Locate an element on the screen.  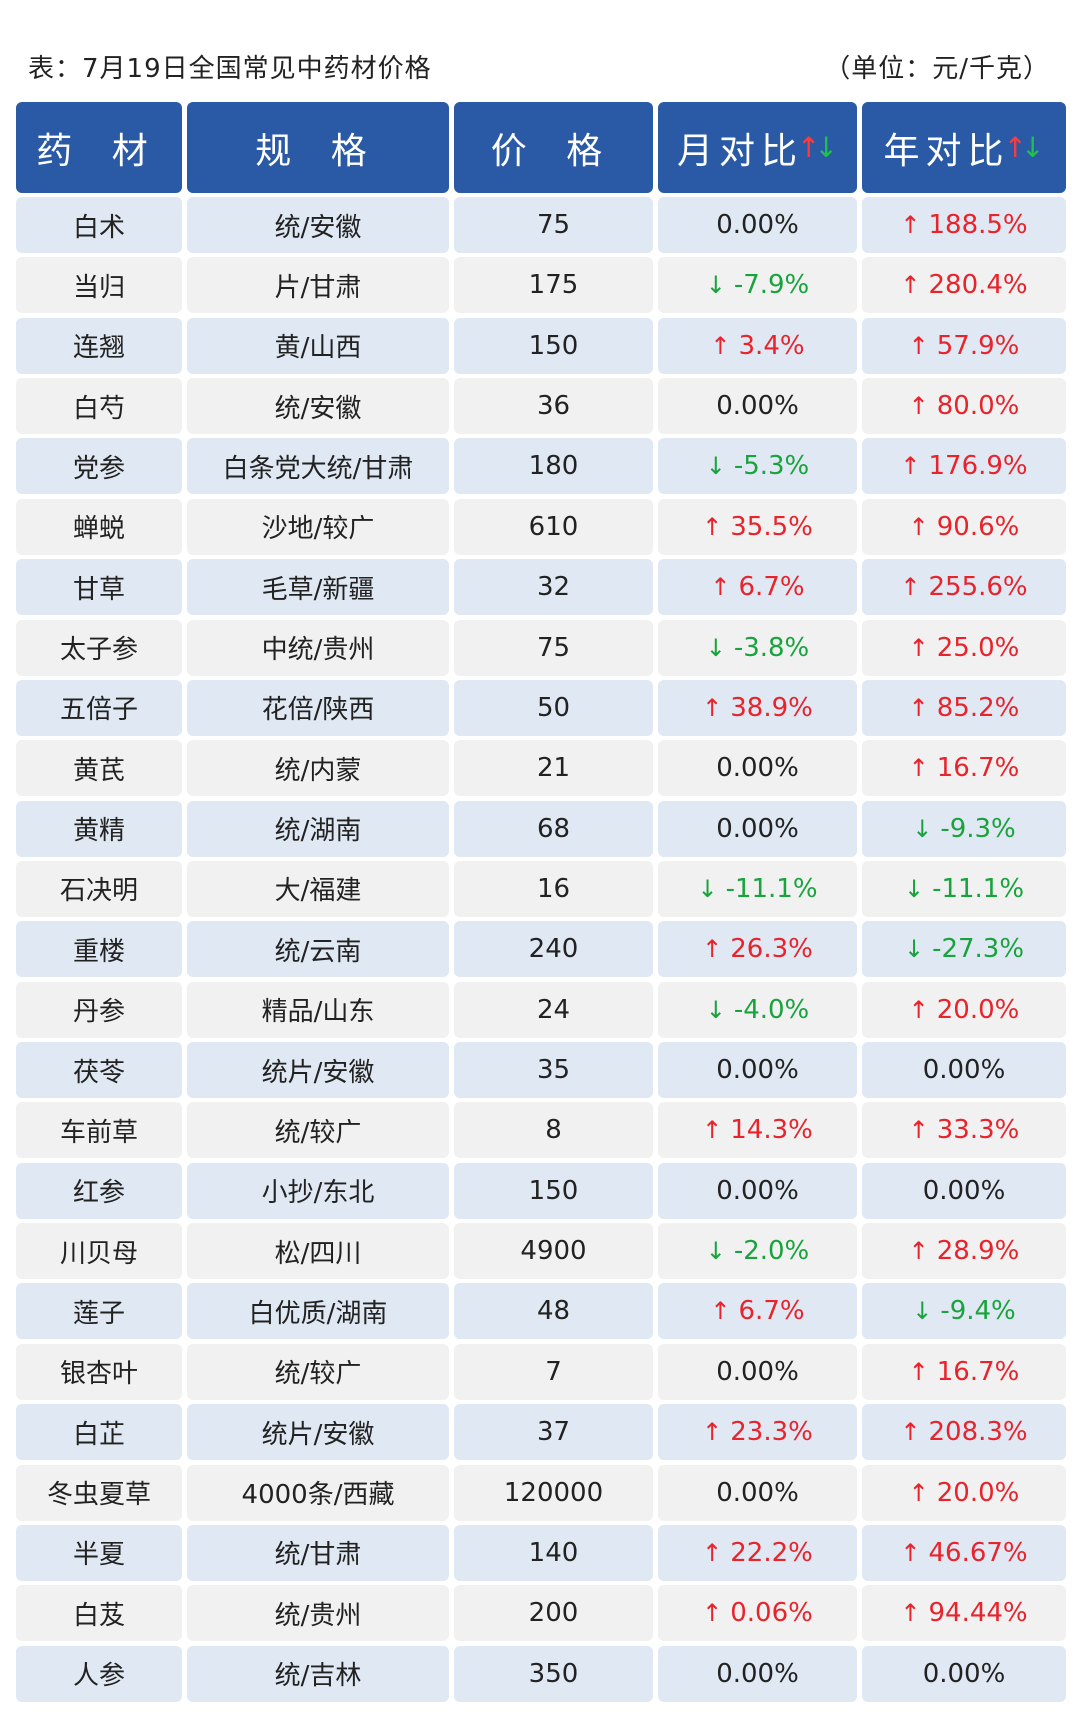
price-cell: 180 is located at coordinates (553, 466).